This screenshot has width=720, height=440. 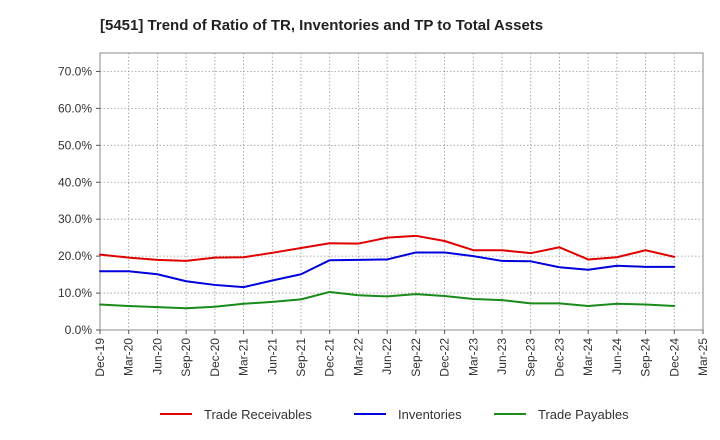 What do you see at coordinates (75, 108) in the screenshot?
I see `y-tick-label: 60.0%` at bounding box center [75, 108].